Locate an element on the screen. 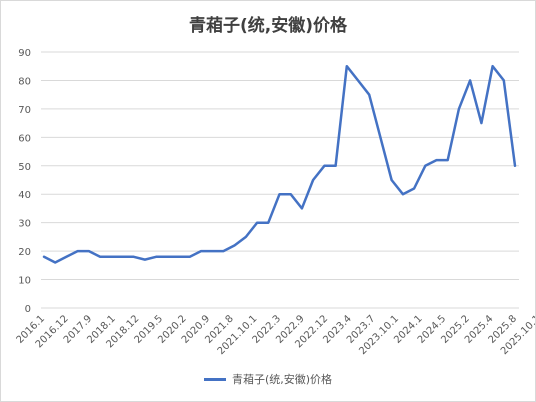 This screenshot has width=536, height=402. y-tick-label: 50 is located at coordinates (24, 167).